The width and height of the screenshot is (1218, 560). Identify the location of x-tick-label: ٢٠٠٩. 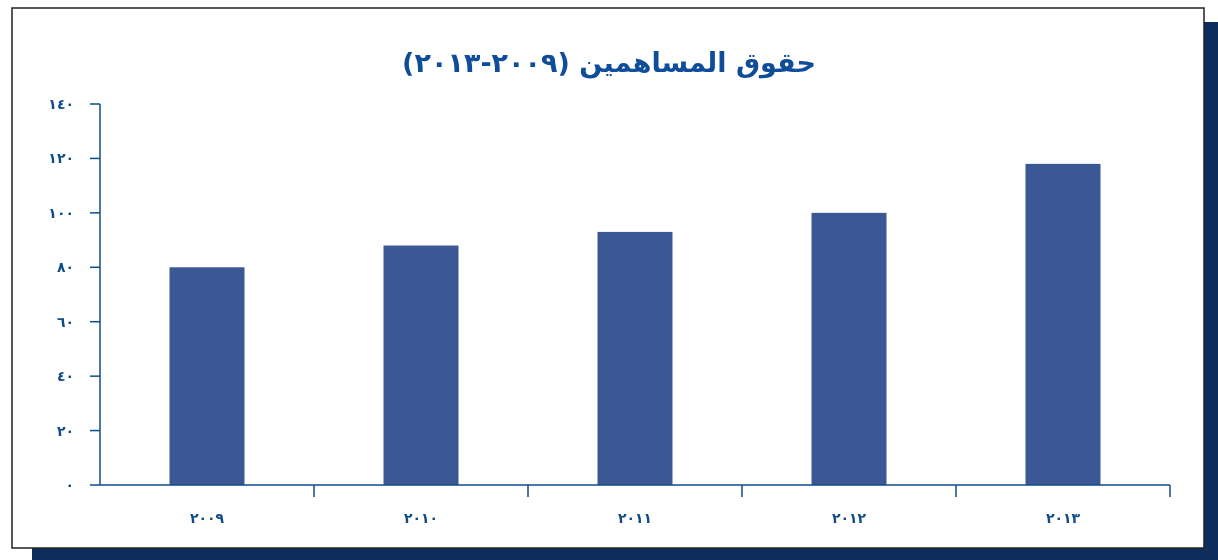
(207, 518).